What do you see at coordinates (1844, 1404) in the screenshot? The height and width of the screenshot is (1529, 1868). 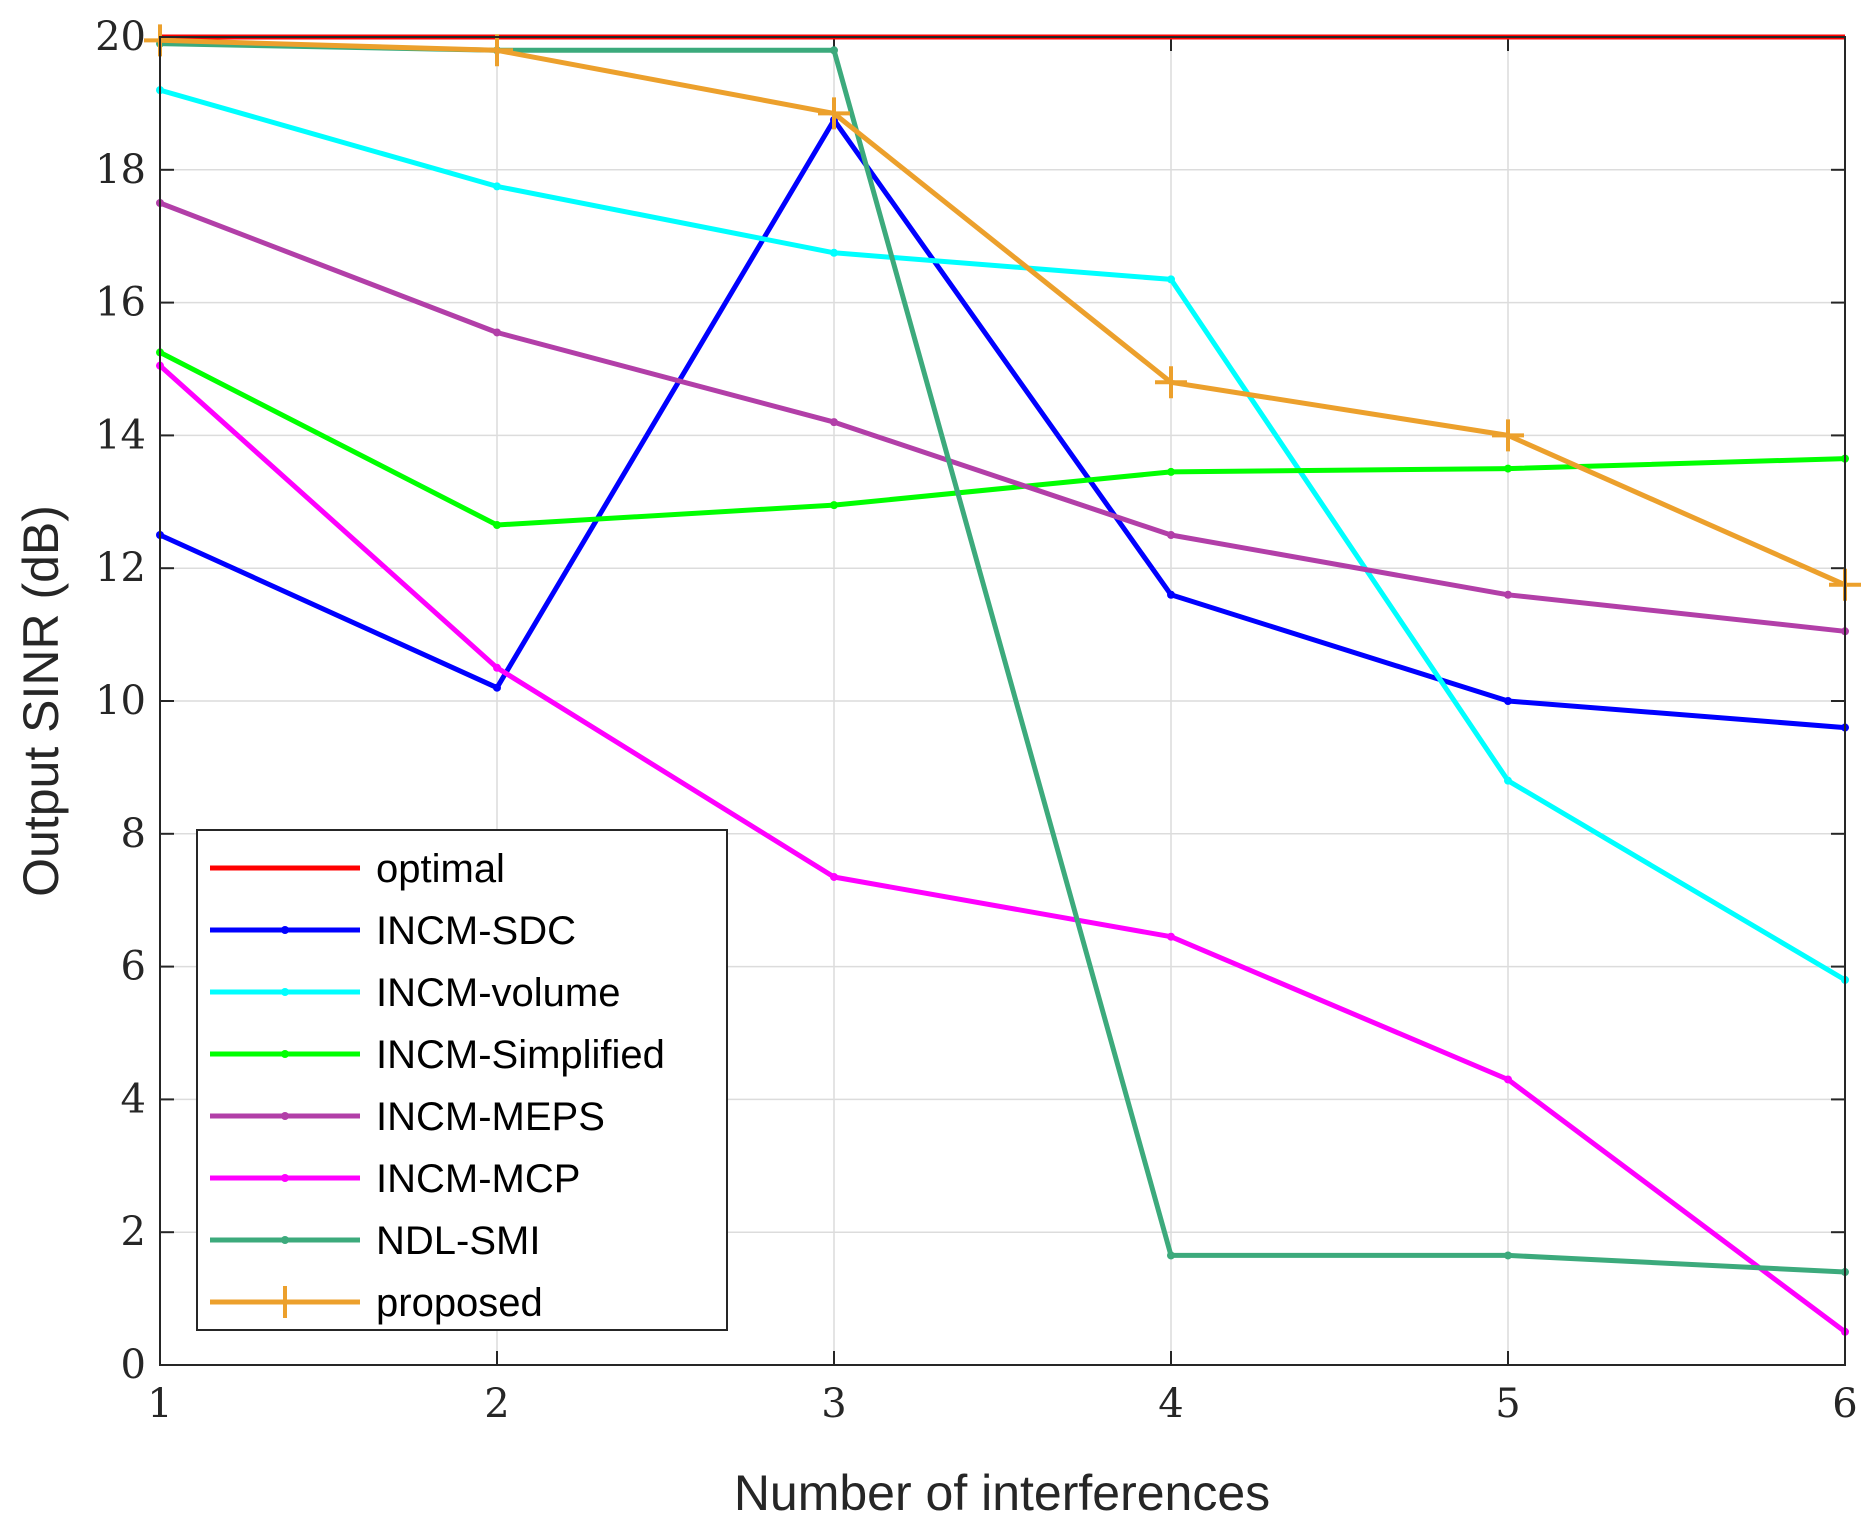 I see `x-tick-label: 6` at bounding box center [1844, 1404].